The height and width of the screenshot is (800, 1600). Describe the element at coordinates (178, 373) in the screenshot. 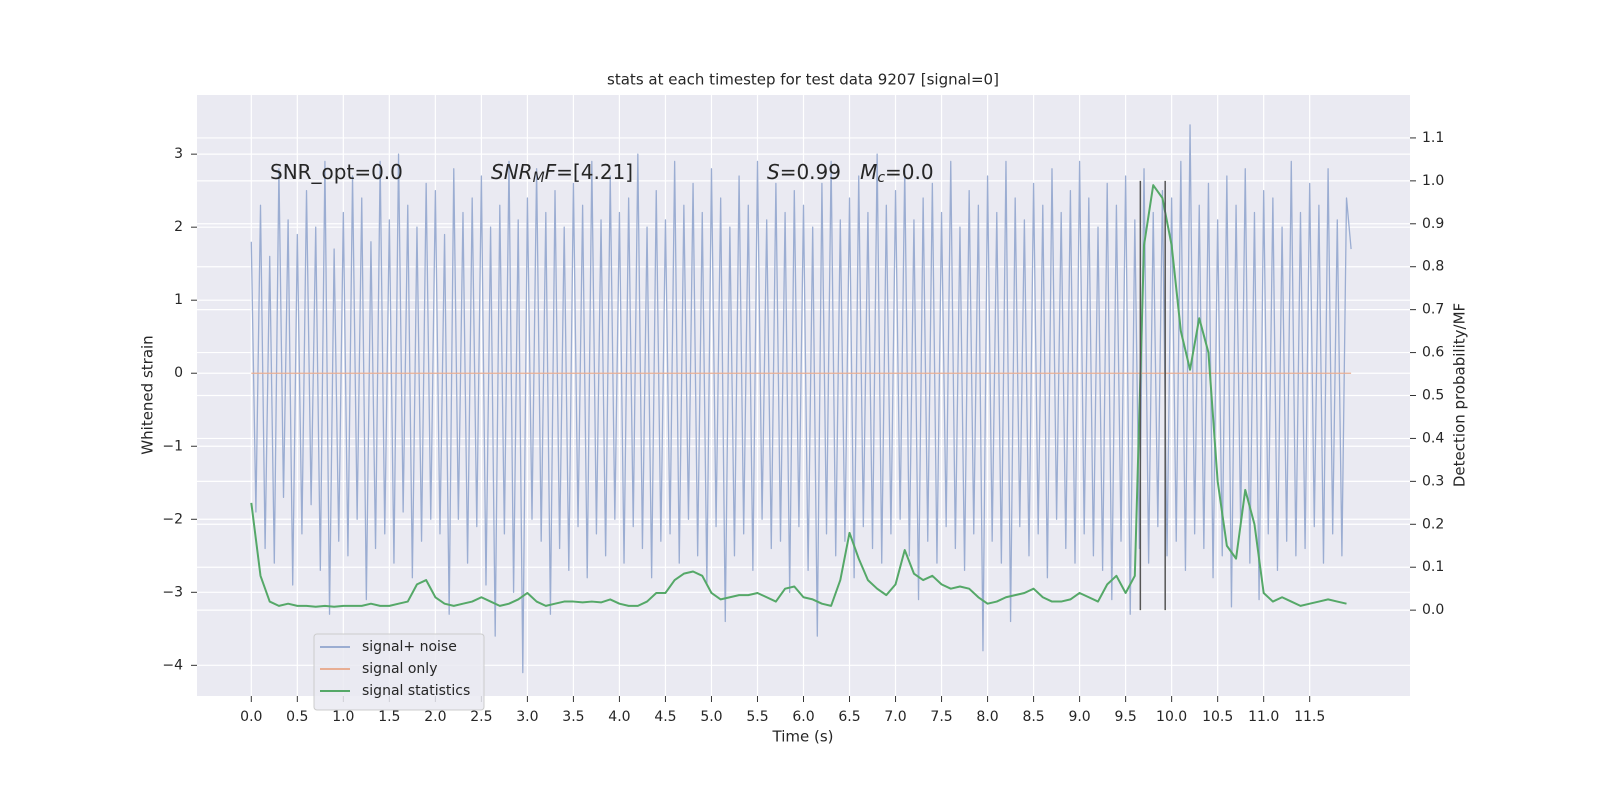

I see `y-tick-label: 0` at that location.